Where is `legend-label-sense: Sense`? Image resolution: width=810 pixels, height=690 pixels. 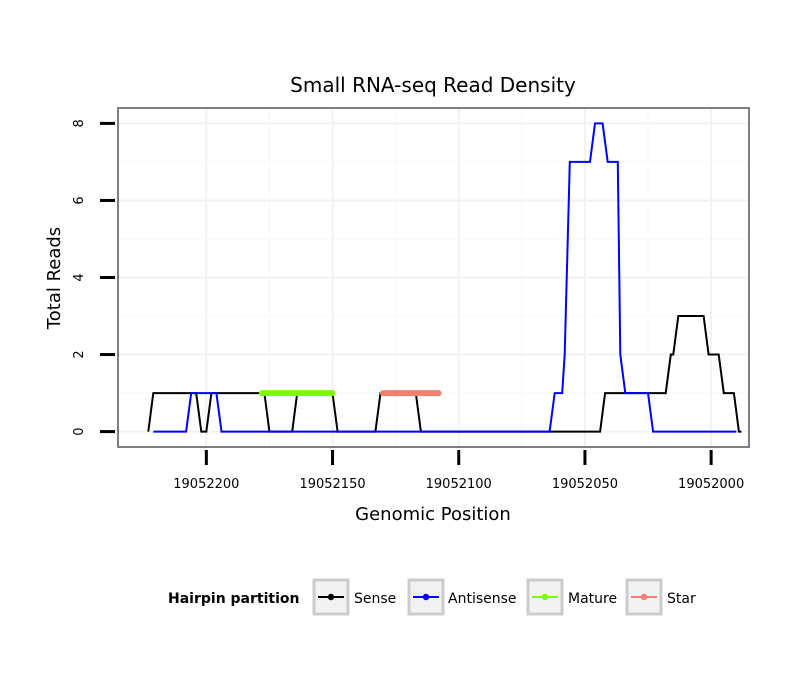 legend-label-sense: Sense is located at coordinates (375, 599).